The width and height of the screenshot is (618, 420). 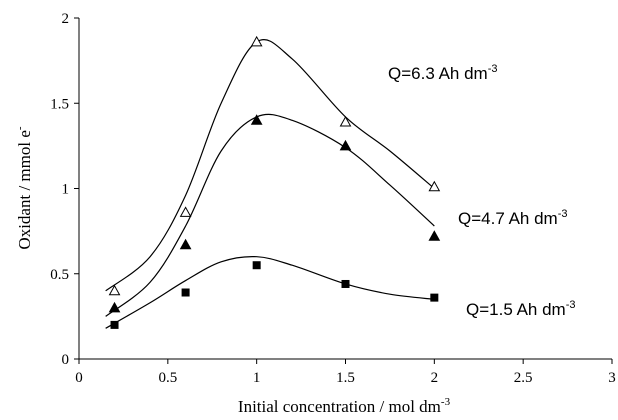 I want to click on y-tick-label: 1, so click(x=66, y=190).